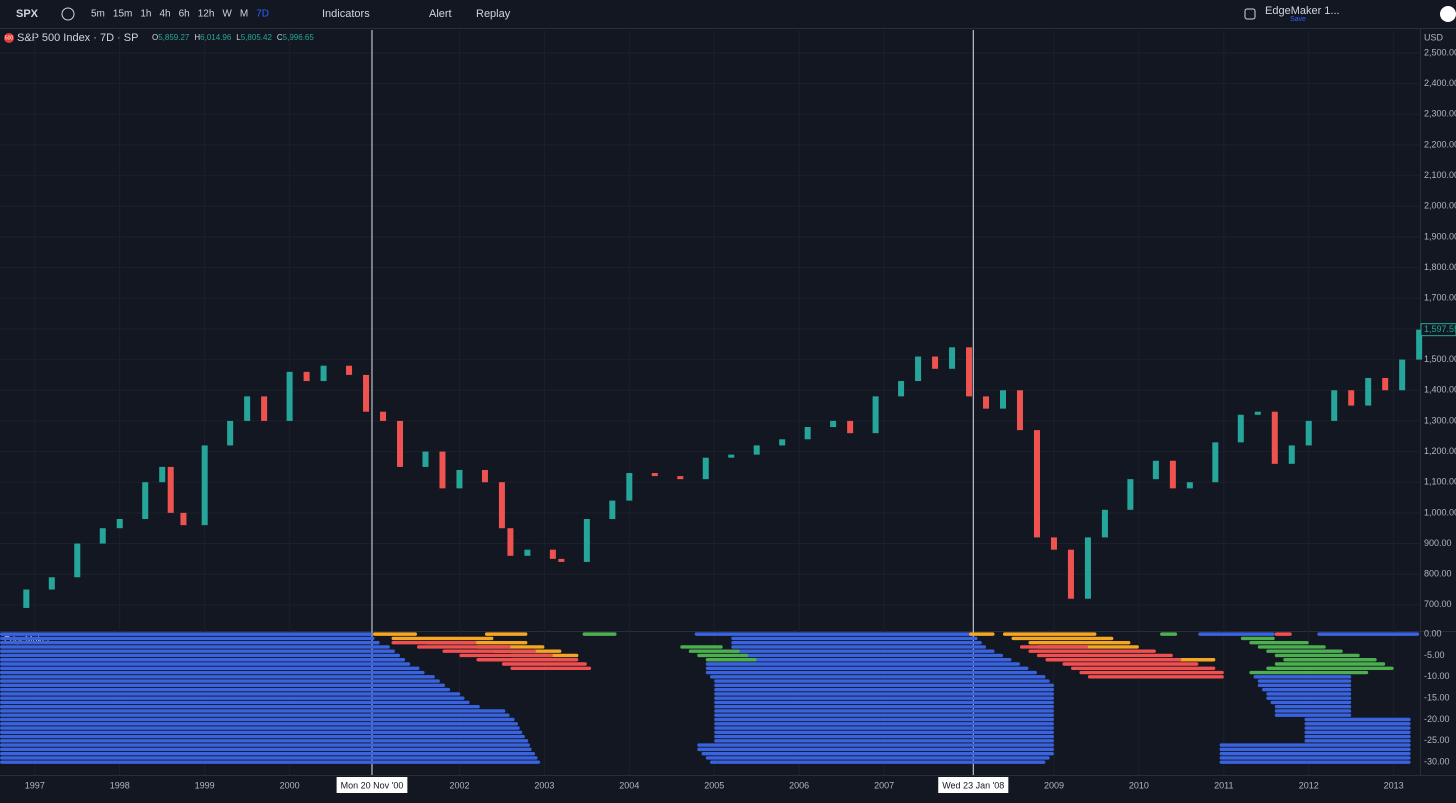 This screenshot has height=803, width=1456. What do you see at coordinates (1433, 634) in the screenshot?
I see `y-tick-label: 0.00` at bounding box center [1433, 634].